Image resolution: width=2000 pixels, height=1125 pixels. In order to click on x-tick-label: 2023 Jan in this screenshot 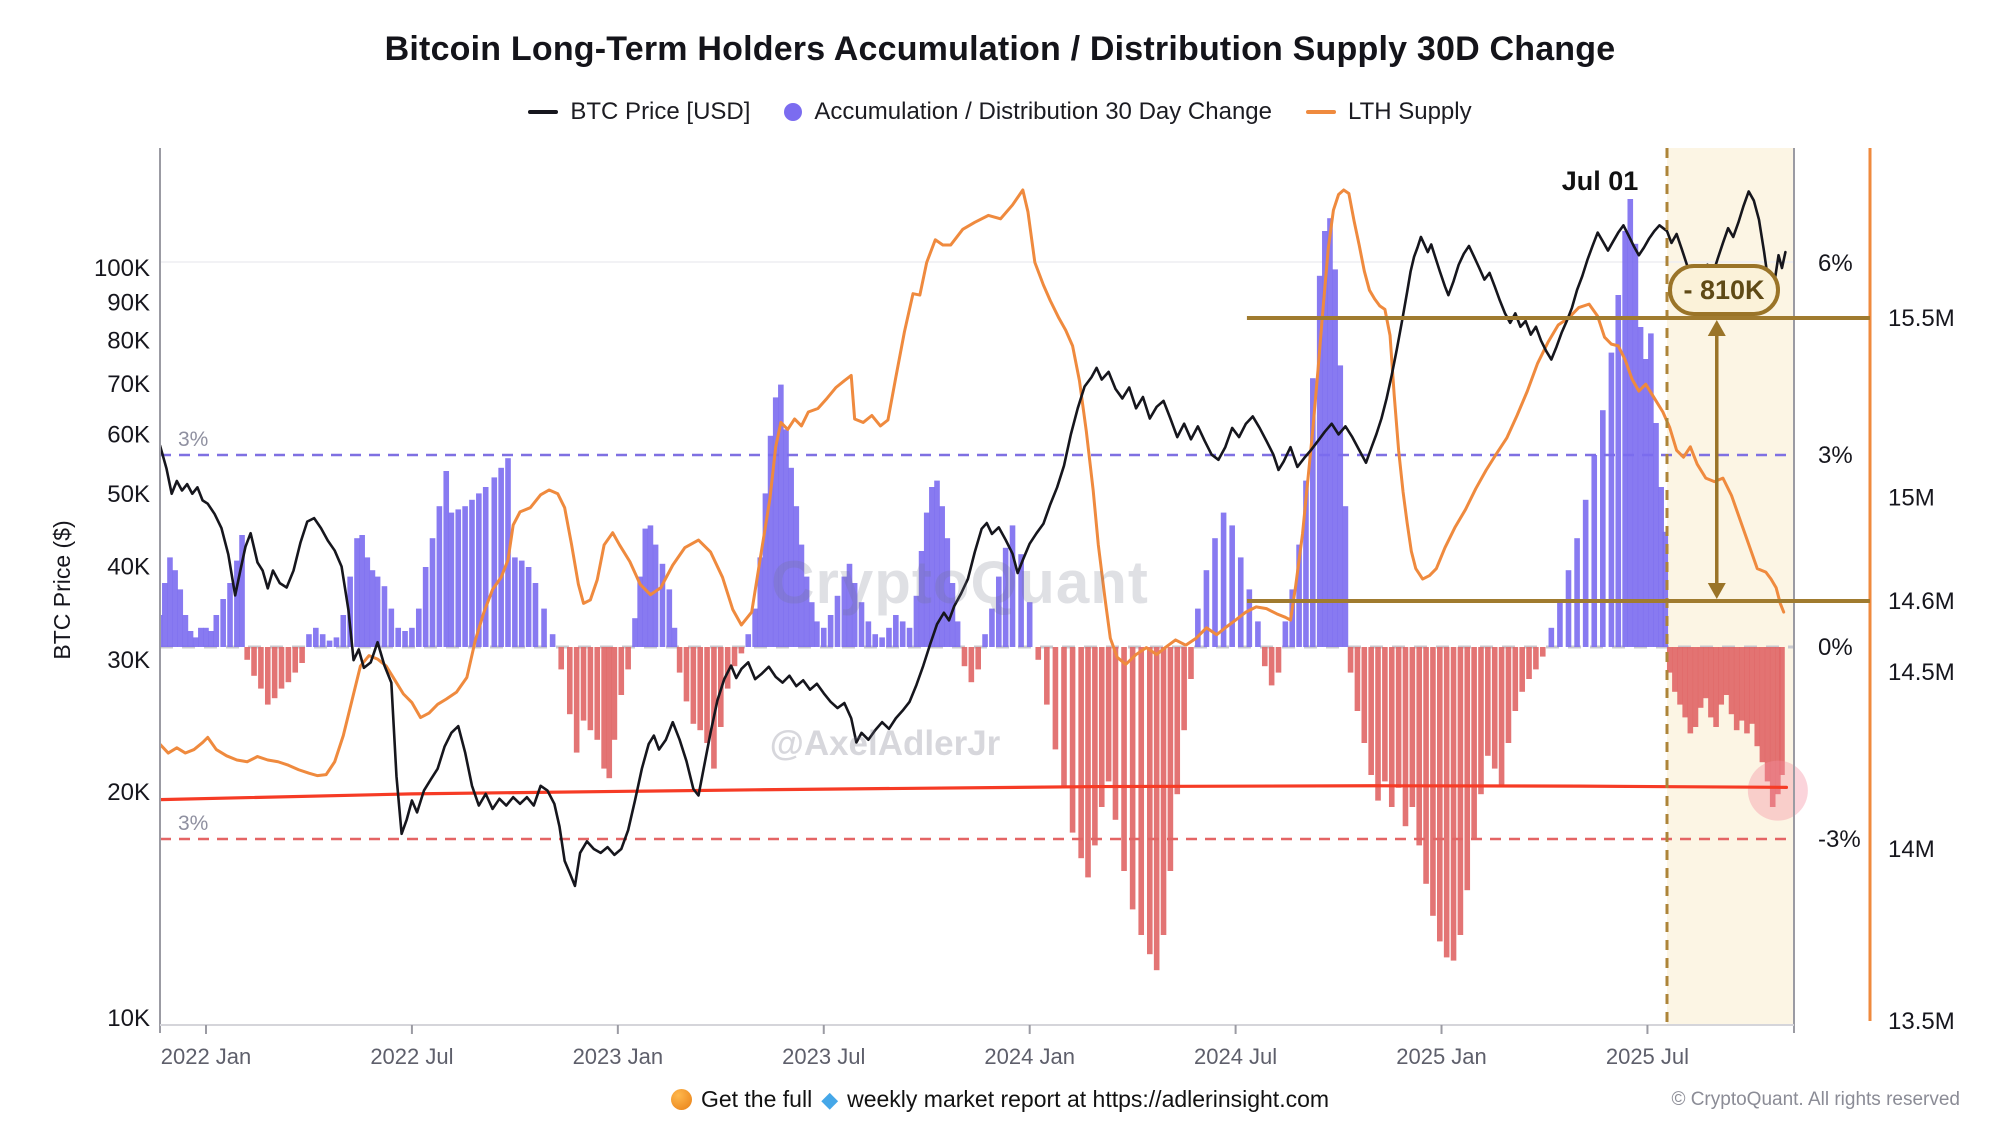, I will do `click(618, 1056)`.